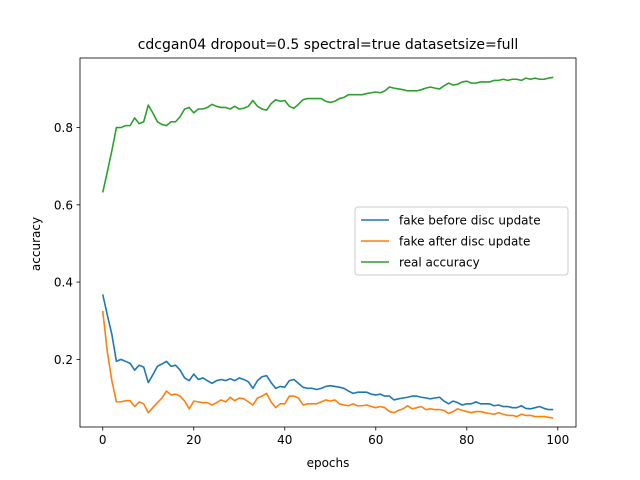 Image resolution: width=640 pixels, height=480 pixels. I want to click on y-axis-label: accuracy, so click(36, 244).